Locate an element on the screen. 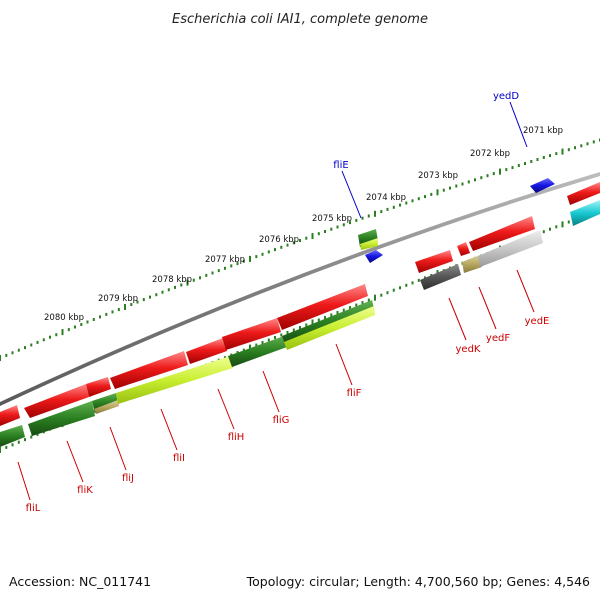 This screenshot has width=600, height=600. gene-cyan-forward is located at coordinates (585, 213).